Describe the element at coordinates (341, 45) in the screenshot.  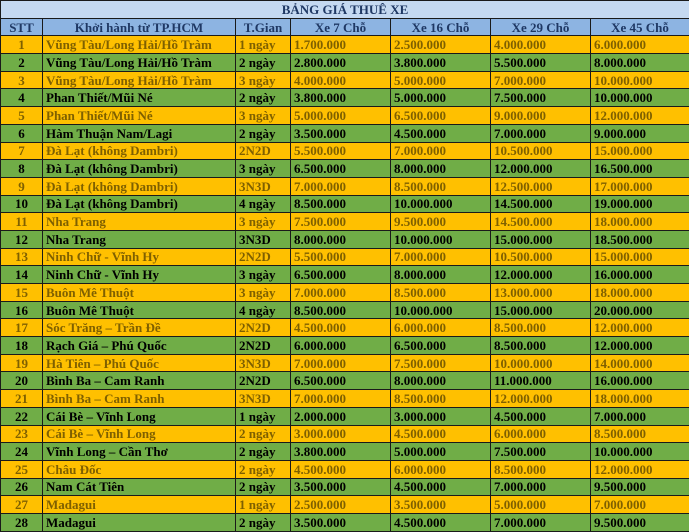
I see `cell-price-7: 1.700.000` at that location.